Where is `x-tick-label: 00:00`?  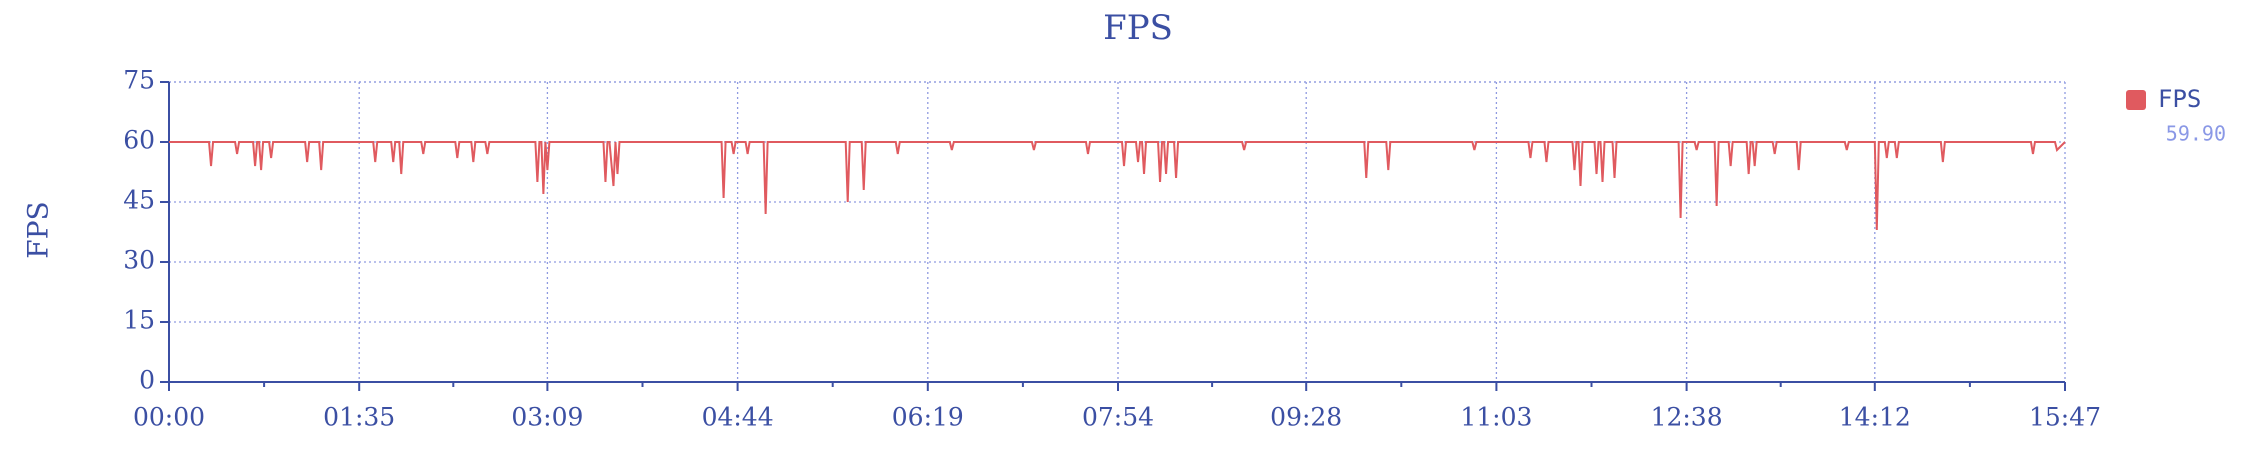
x-tick-label: 00:00 is located at coordinates (169, 417).